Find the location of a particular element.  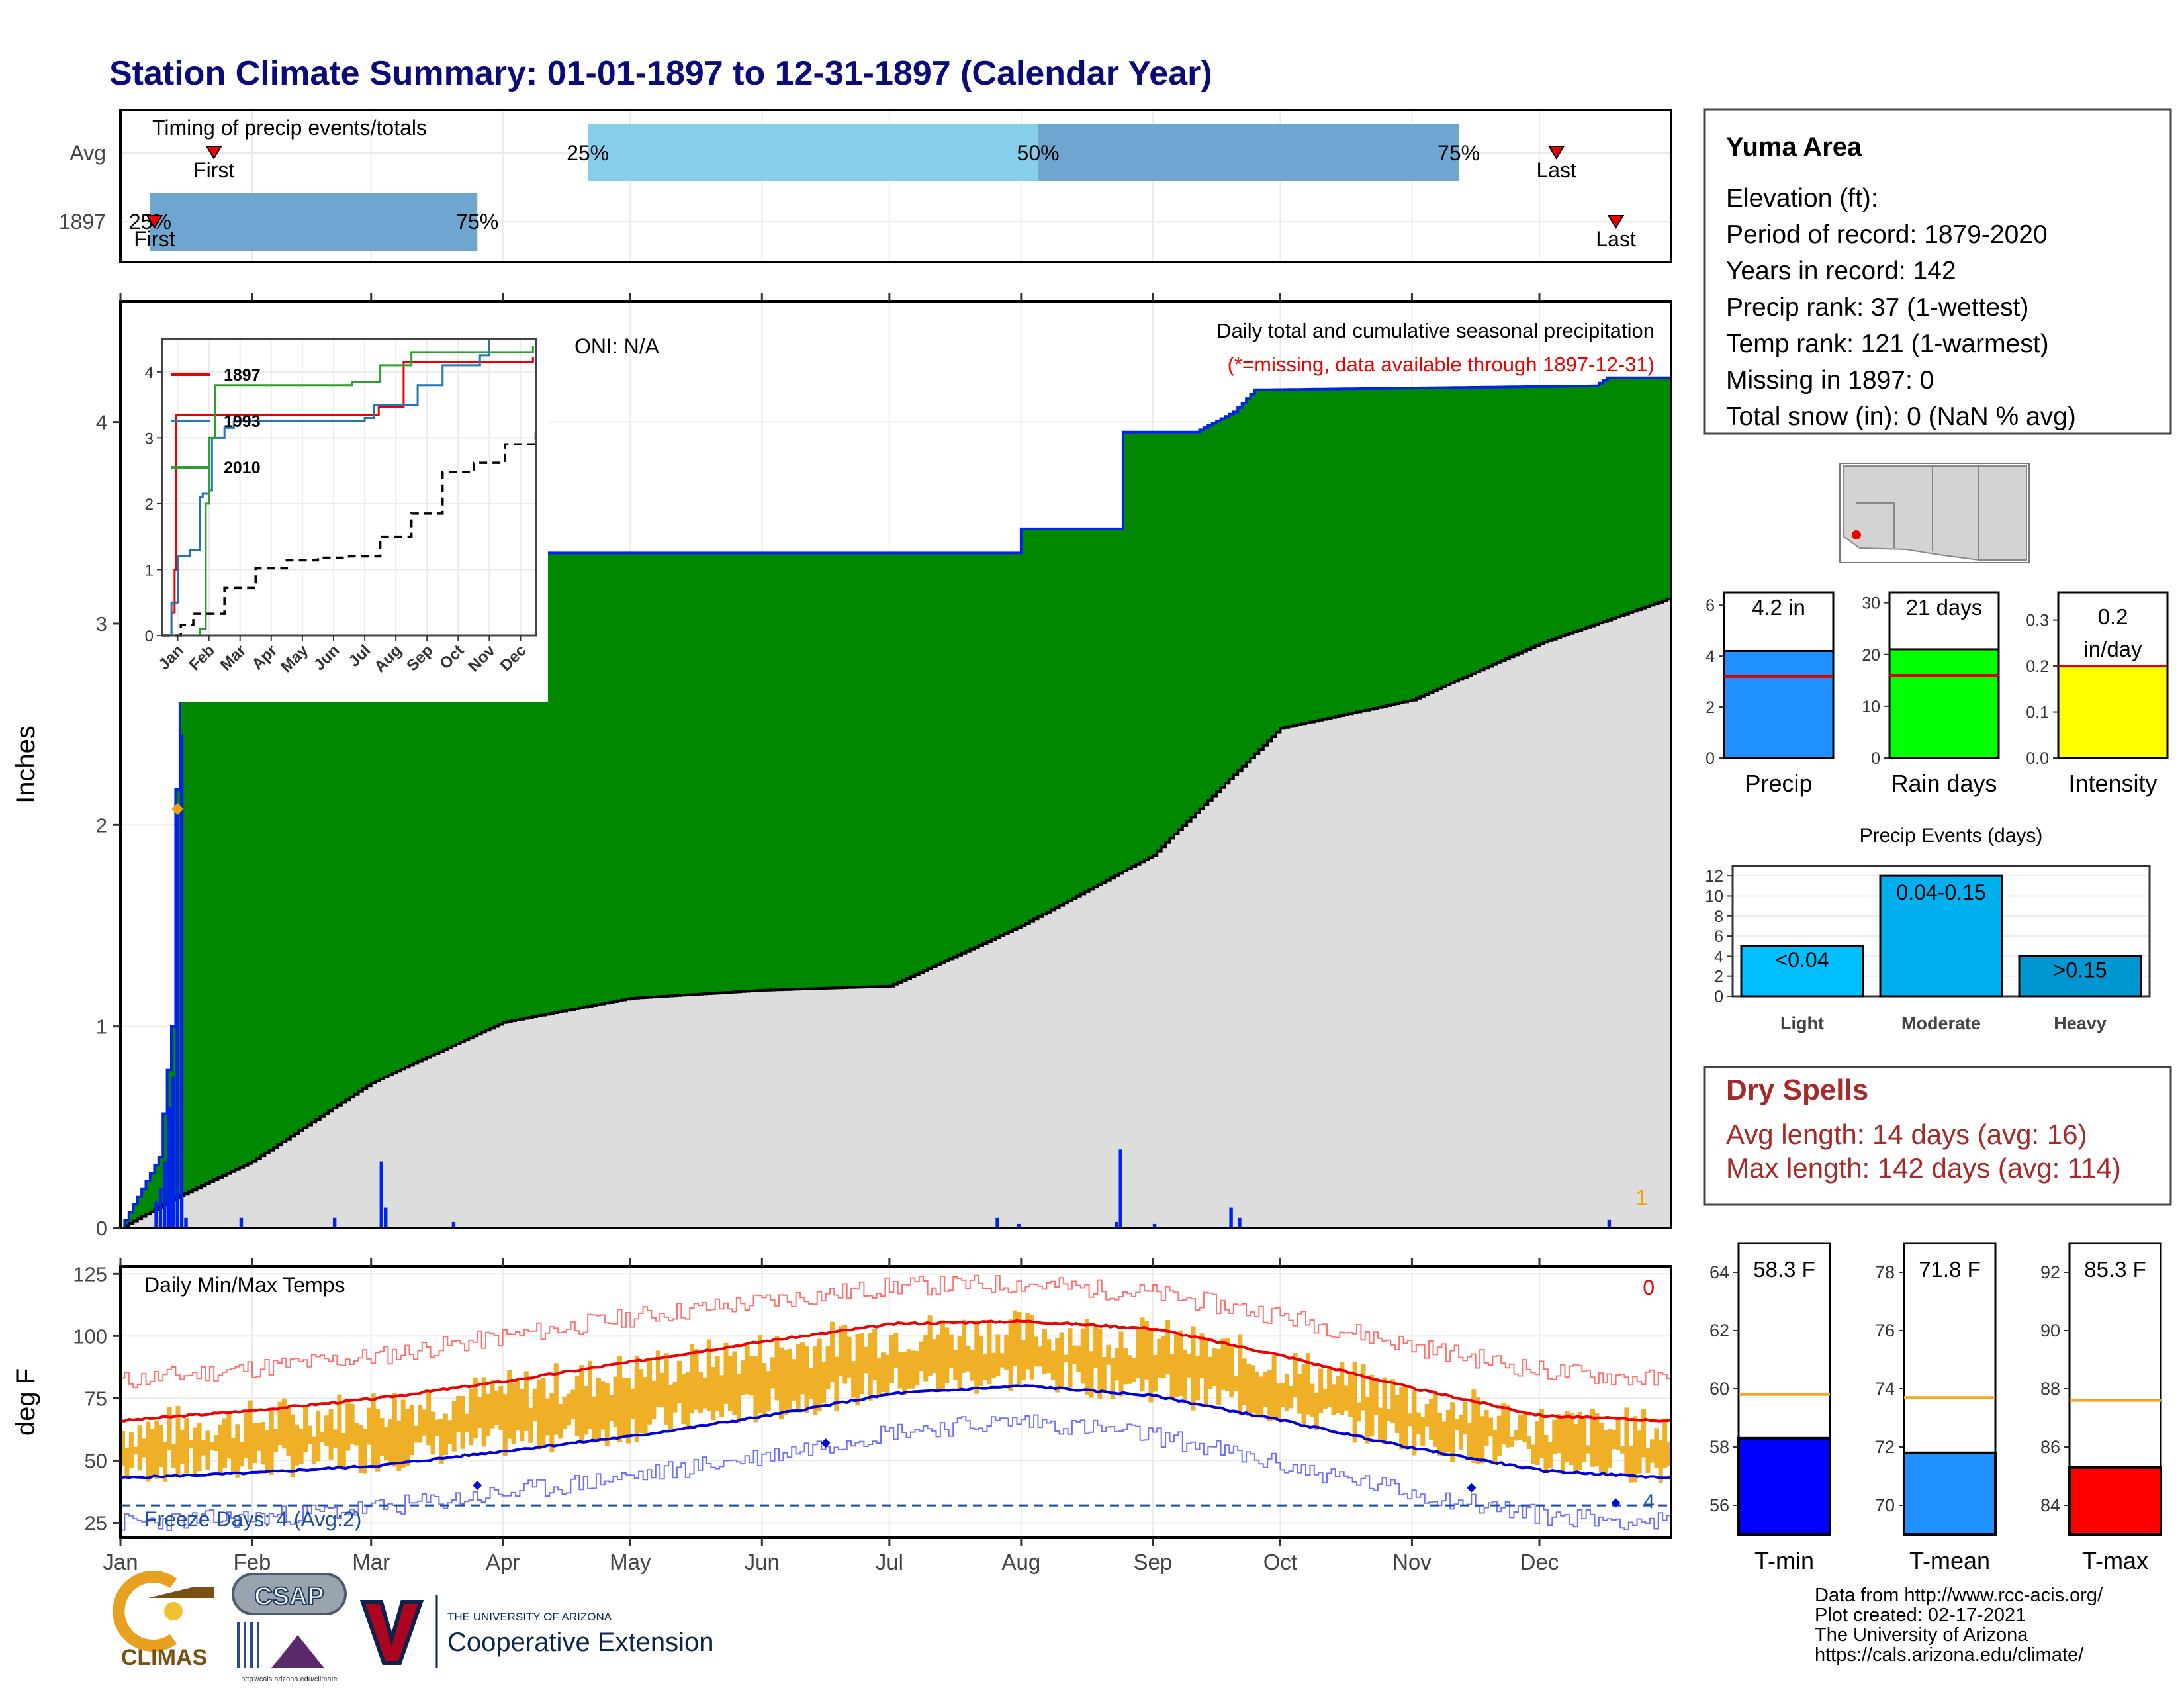

temp-bar-category-label: T-max is located at coordinates (2115, 1560).